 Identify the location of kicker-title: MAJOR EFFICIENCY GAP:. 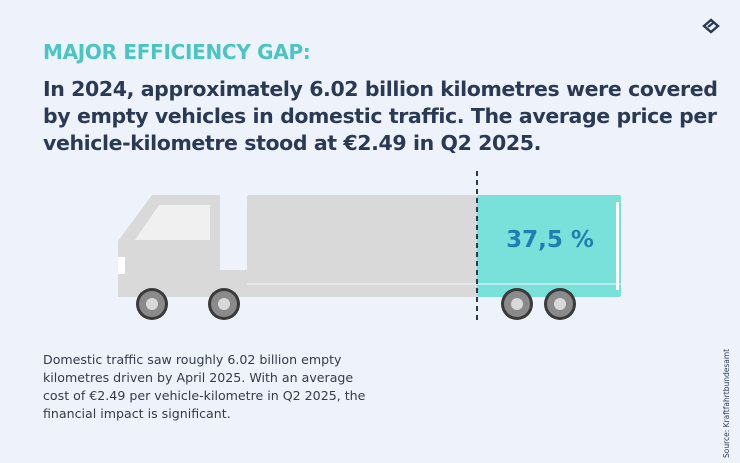
(177, 52).